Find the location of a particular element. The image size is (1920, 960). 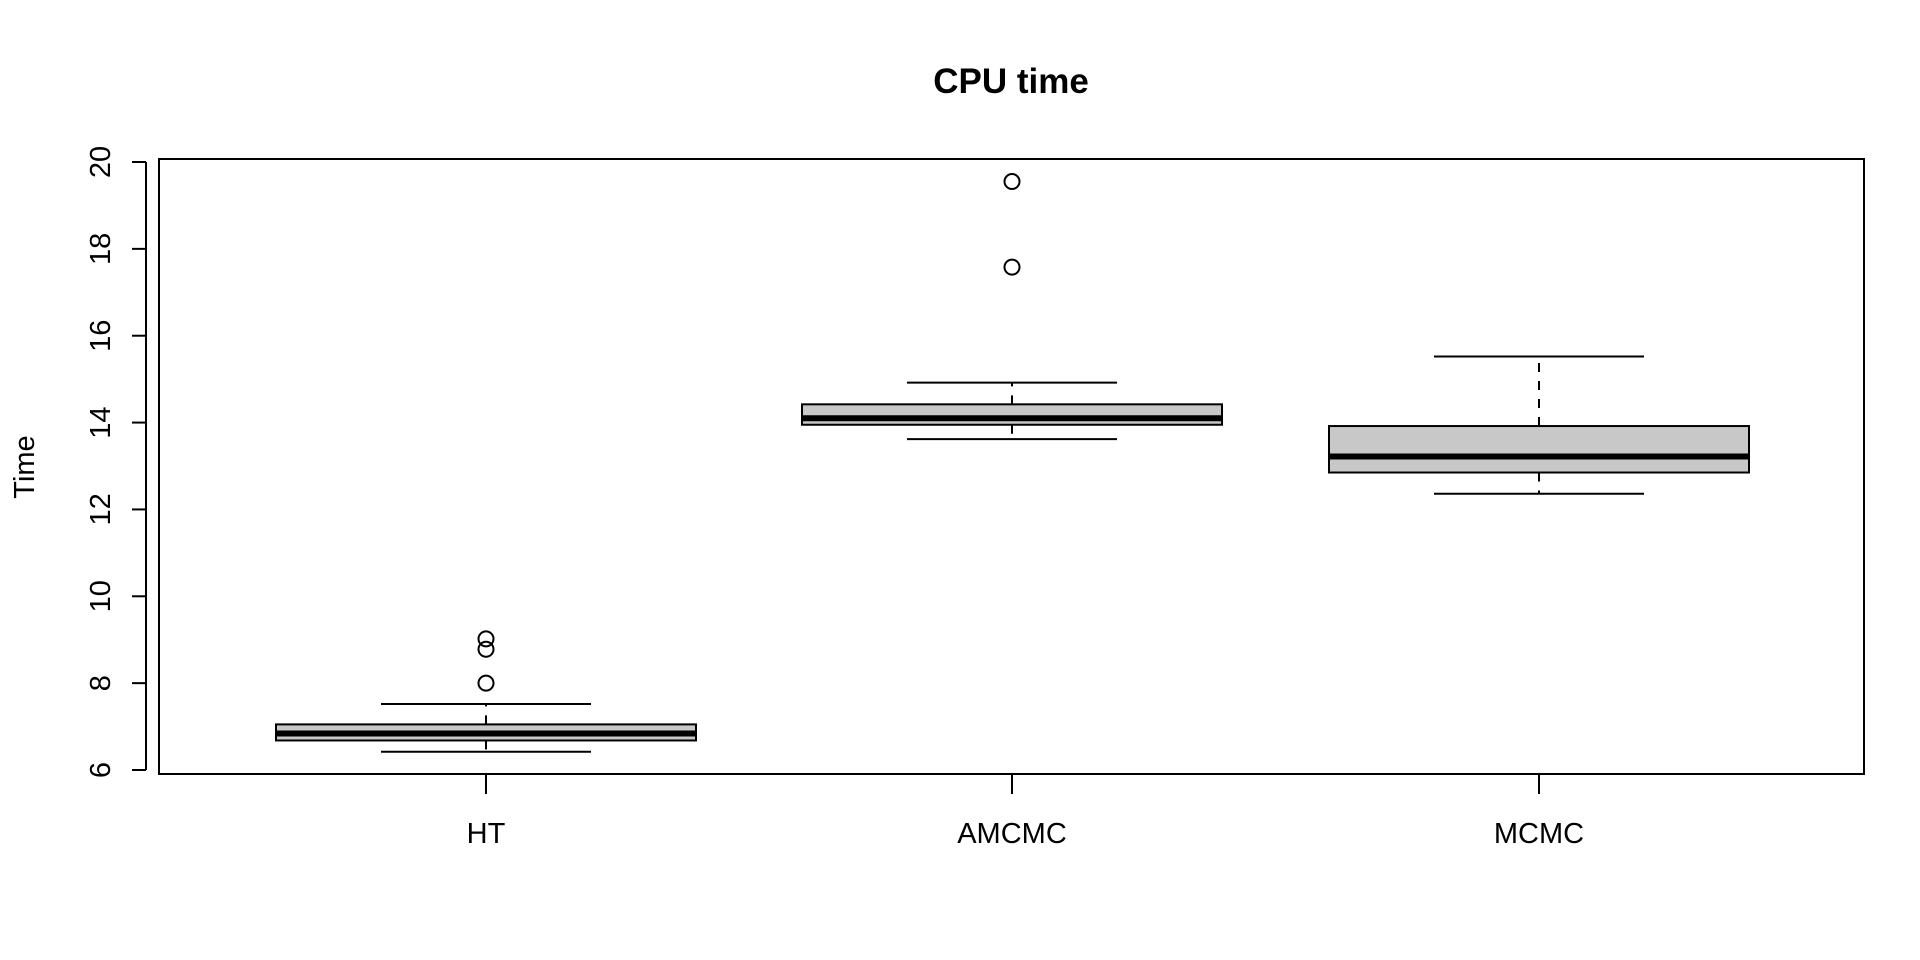

y-tick-label: 8 is located at coordinates (101, 683).